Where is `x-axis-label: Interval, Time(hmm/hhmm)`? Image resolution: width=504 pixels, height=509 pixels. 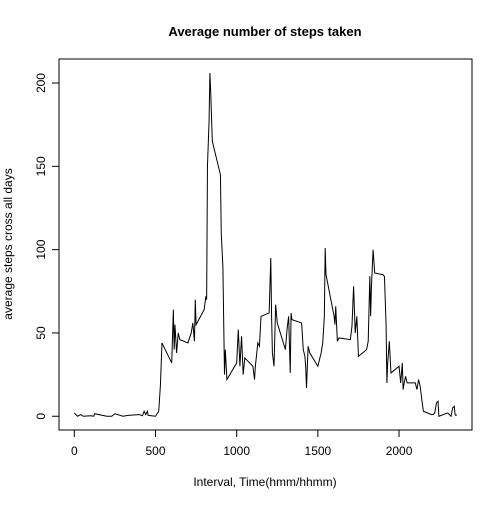 x-axis-label: Interval, Time(hmm/hhmm) is located at coordinates (264, 482).